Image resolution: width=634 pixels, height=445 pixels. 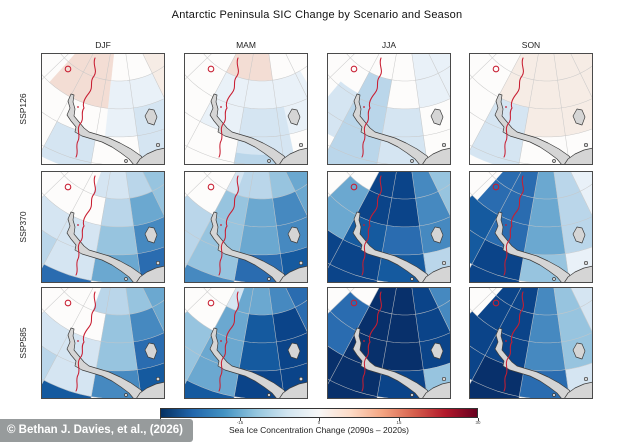 I want to click on colorbar-tick-label: 30, so click(x=478, y=422).